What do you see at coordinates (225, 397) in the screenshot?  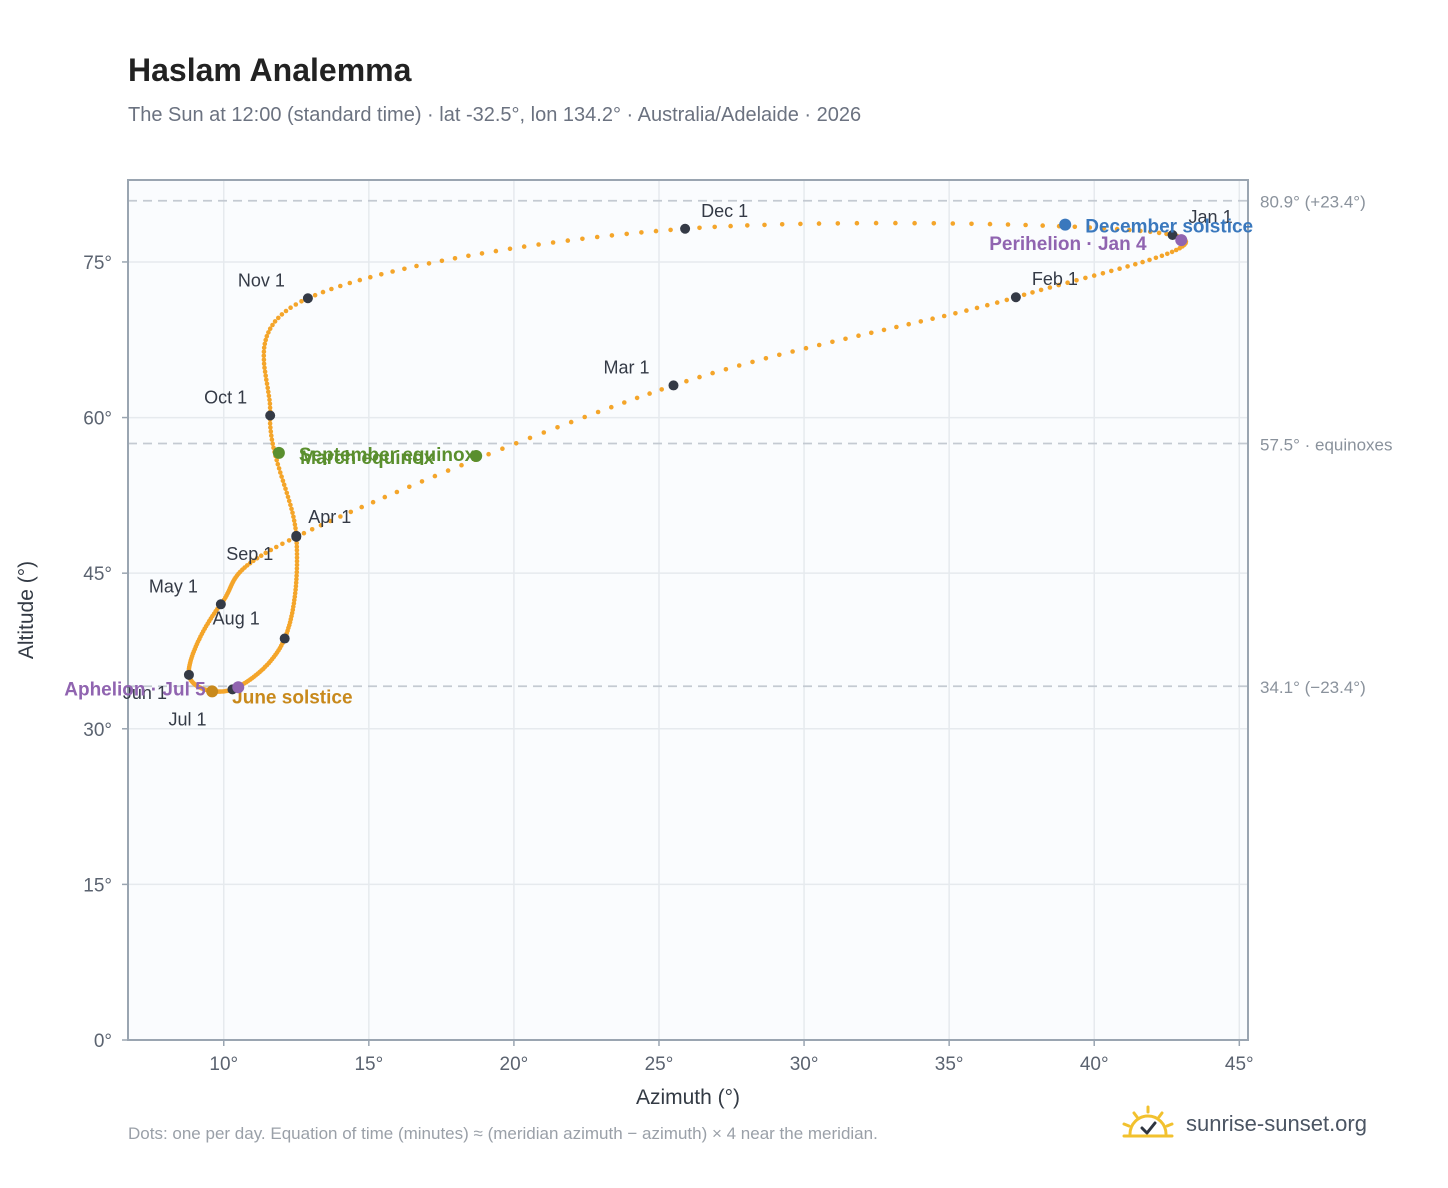 I see `month-label: Oct 1` at bounding box center [225, 397].